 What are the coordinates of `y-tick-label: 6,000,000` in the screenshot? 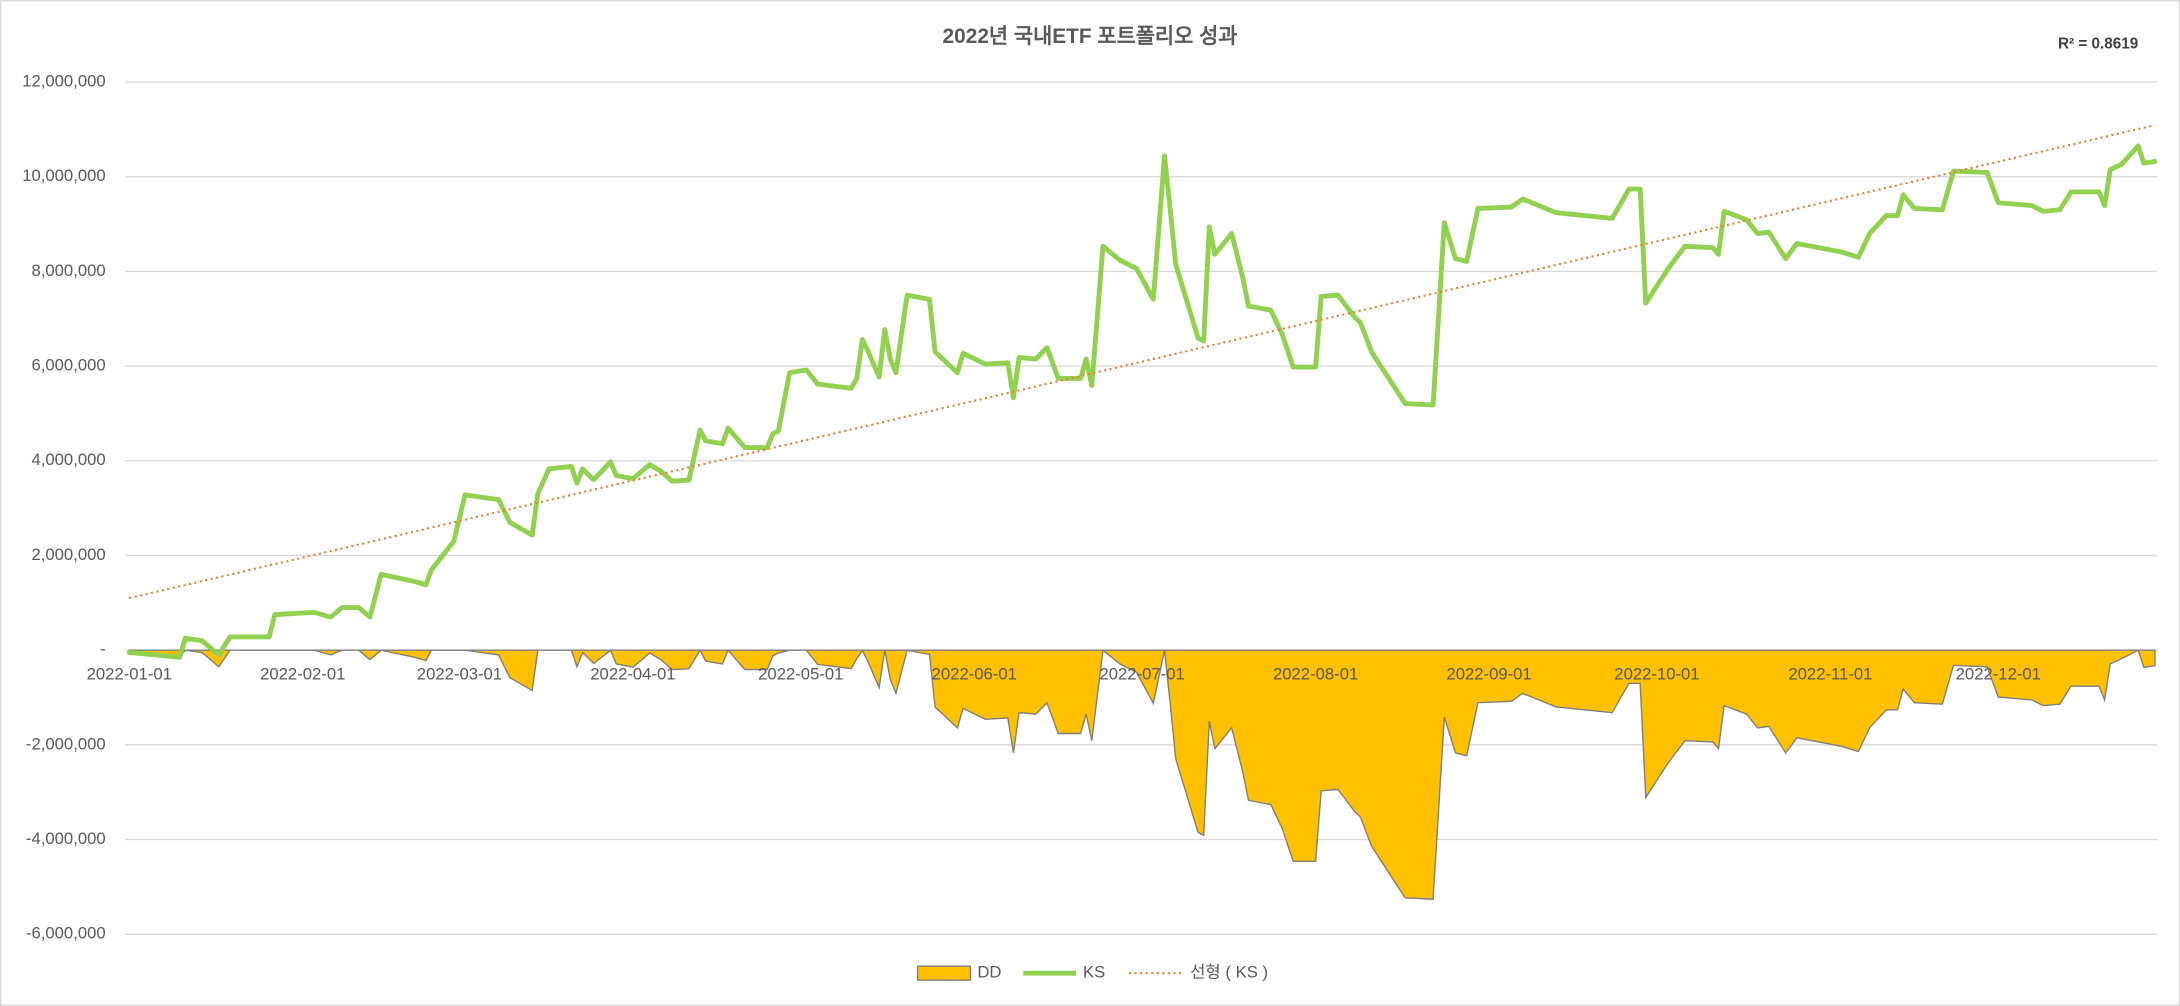 It's located at (68, 365).